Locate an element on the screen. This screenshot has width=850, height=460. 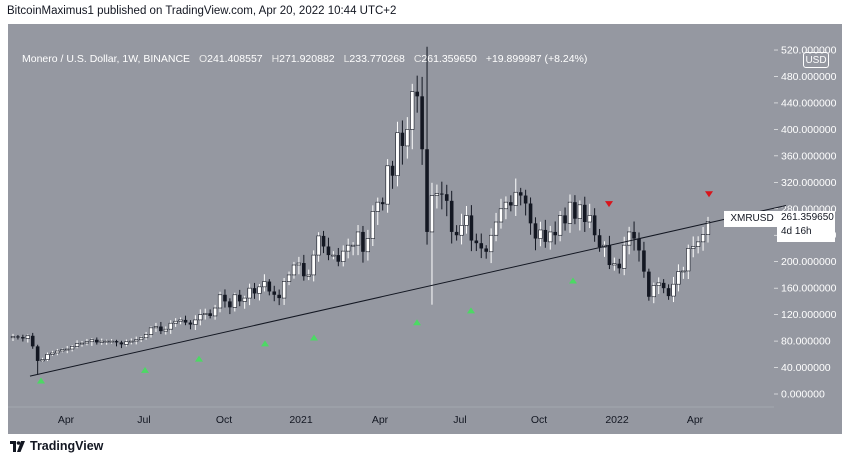
x-tick-label: 2022 is located at coordinates (617, 420).